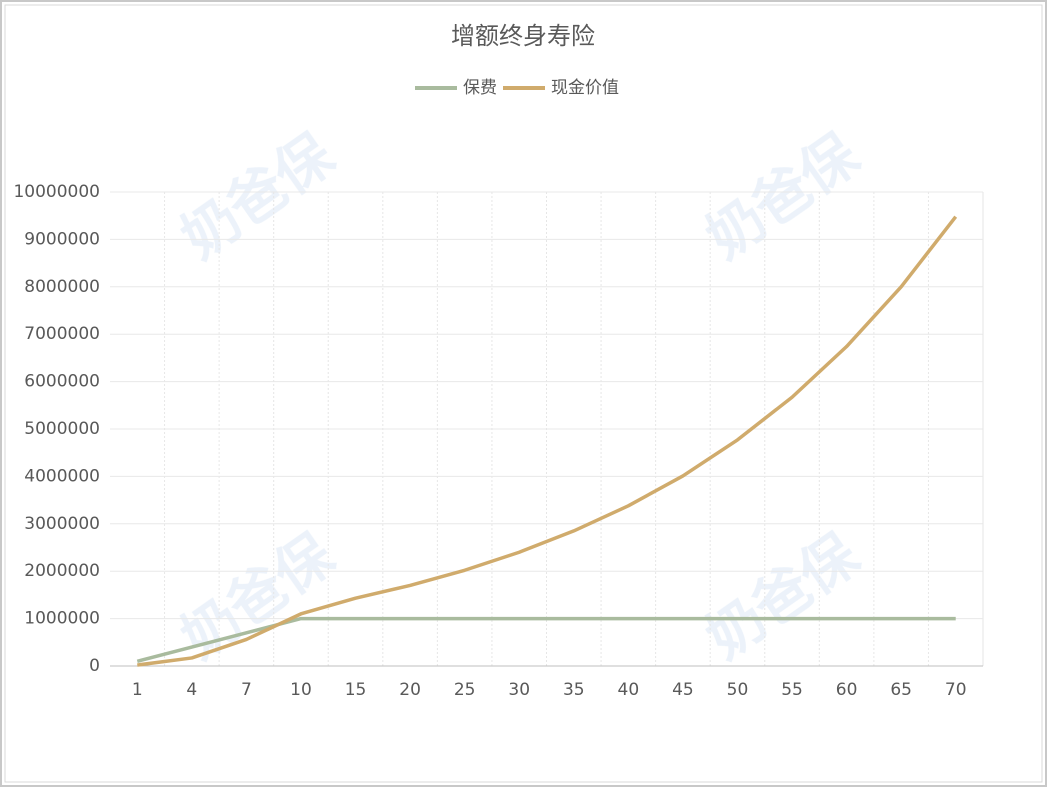  I want to click on y-tick-label: 0, so click(94, 666).